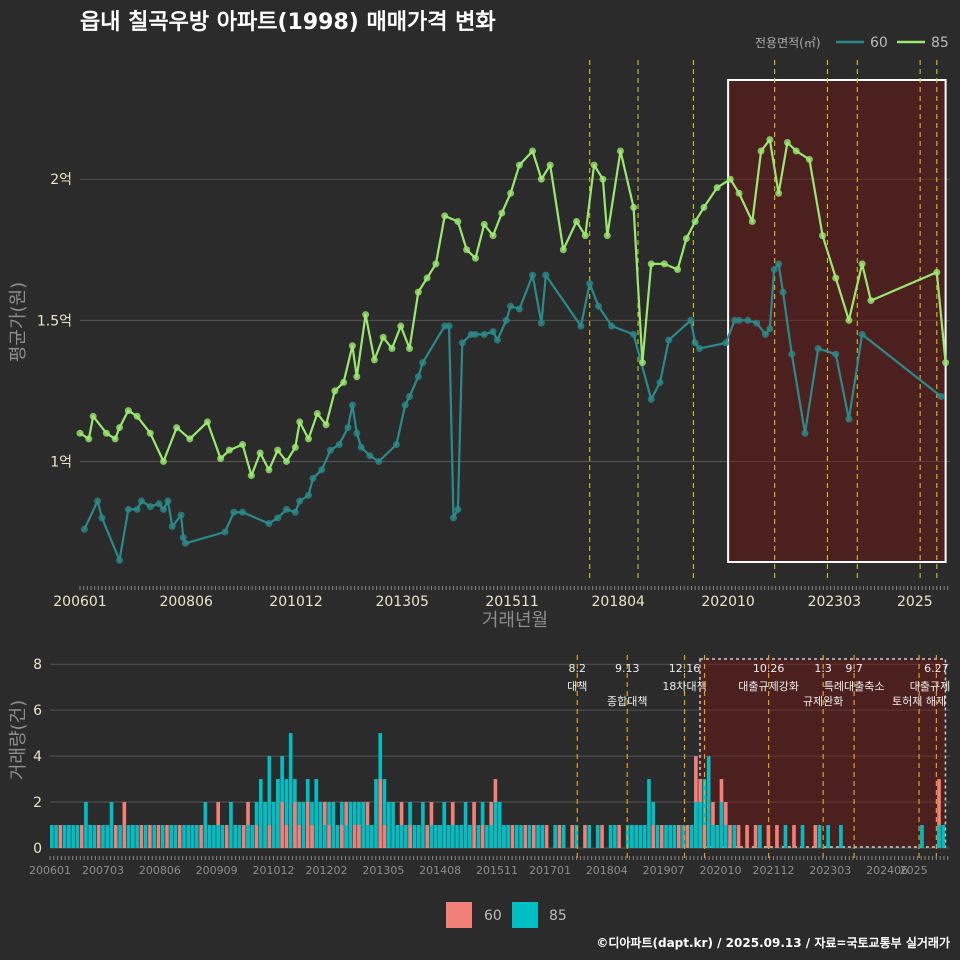 This screenshot has width=960, height=960. Describe the element at coordinates (401, 602) in the screenshot. I see `top-x-tick-label: 201305` at that location.